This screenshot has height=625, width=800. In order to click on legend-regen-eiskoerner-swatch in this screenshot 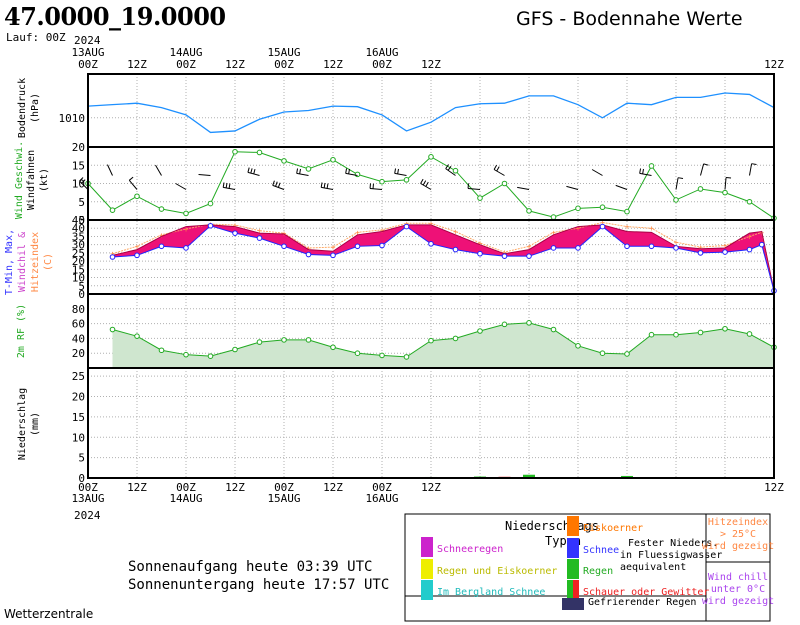, I will do `click(427, 569)`.